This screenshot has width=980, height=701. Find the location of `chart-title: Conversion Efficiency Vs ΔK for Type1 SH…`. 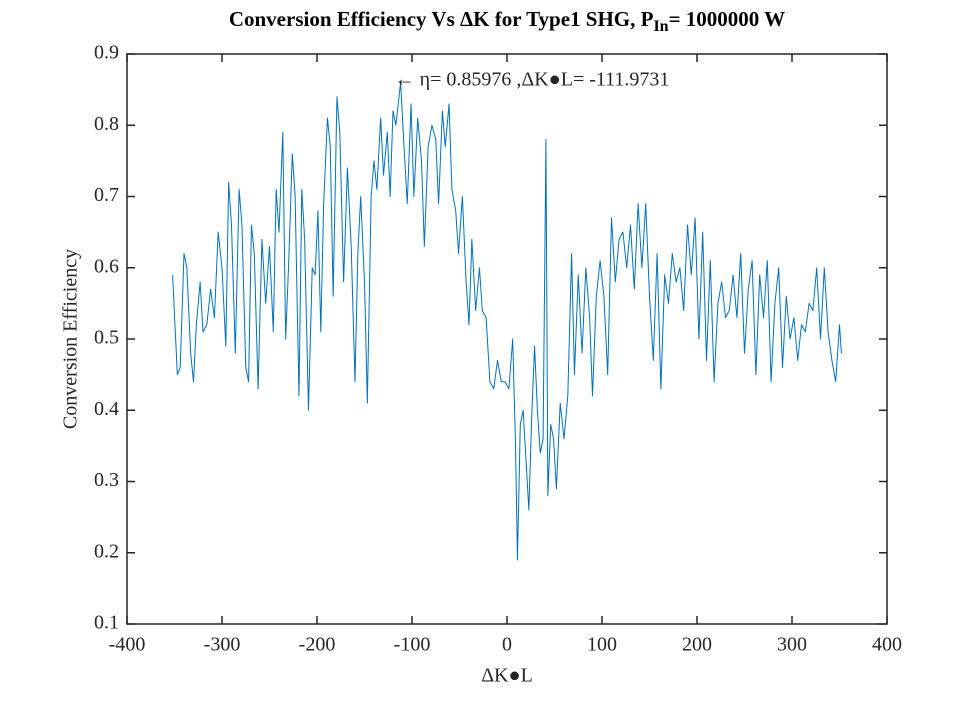

chart-title: Conversion Efficiency Vs ΔK for Type1 SH… is located at coordinates (507, 21).